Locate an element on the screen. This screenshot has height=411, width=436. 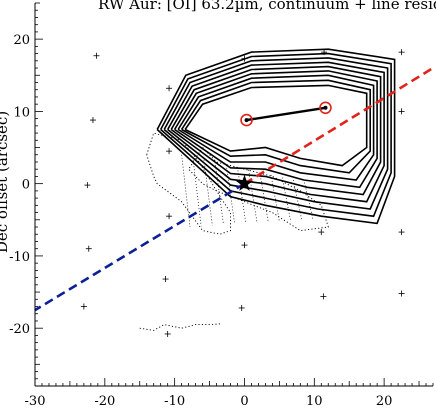
x-tick-label: 20 is located at coordinates (384, 401).